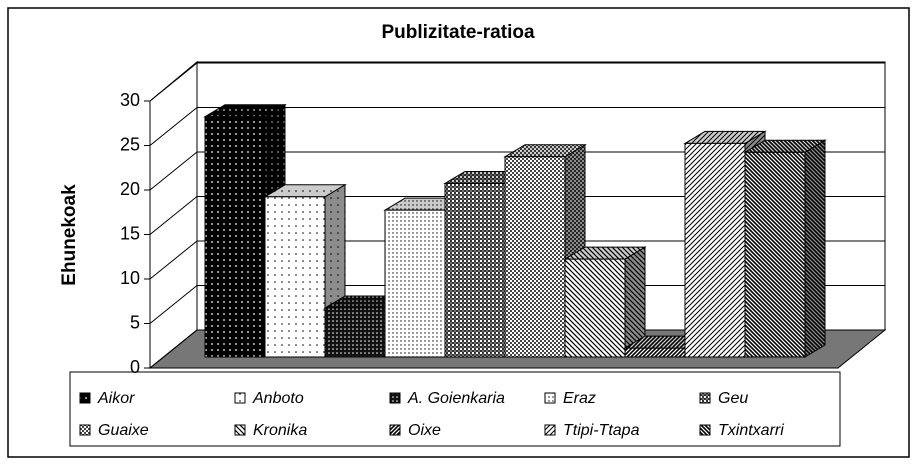 Image resolution: width=918 pixels, height=471 pixels. What do you see at coordinates (601, 430) in the screenshot?
I see `legend-label: Ttipi-Ttapa` at bounding box center [601, 430].